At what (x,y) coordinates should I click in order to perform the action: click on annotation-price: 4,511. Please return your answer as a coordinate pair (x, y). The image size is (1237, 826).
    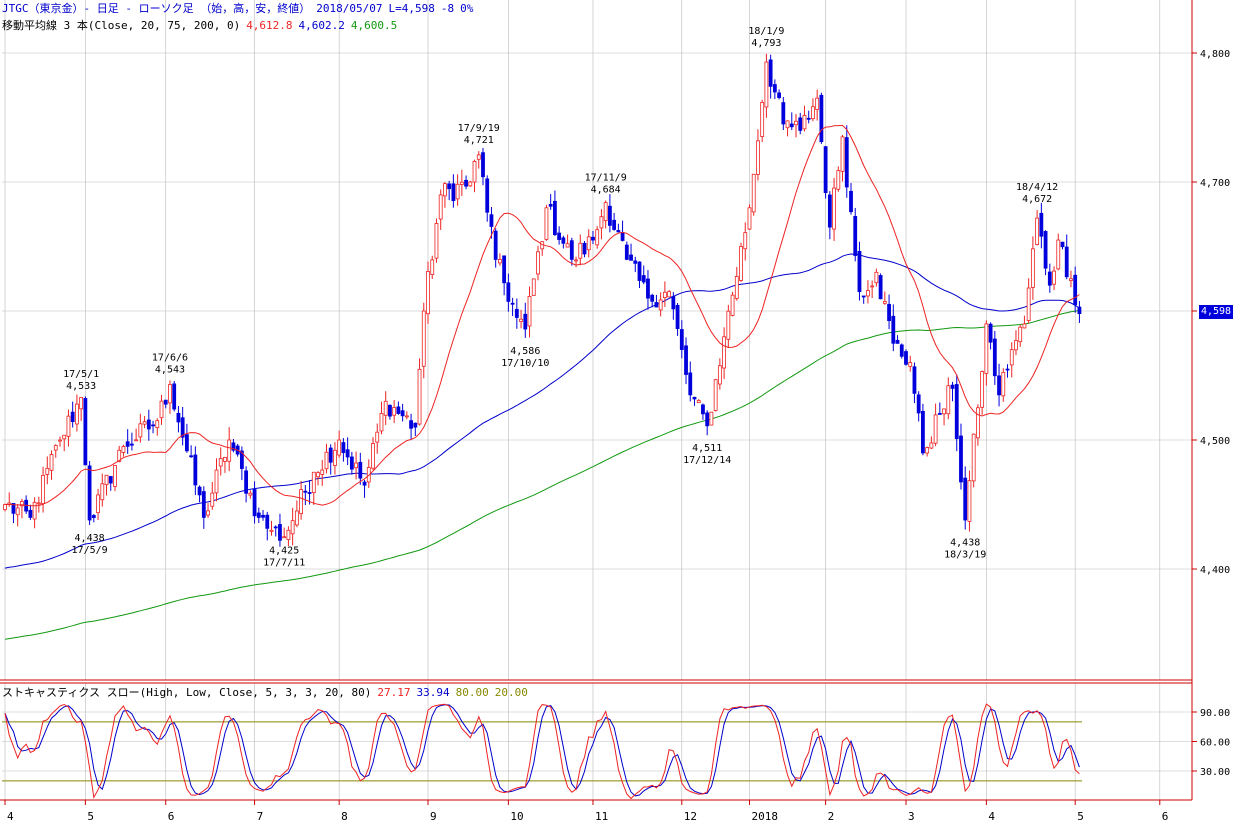
    Looking at the image, I should click on (707, 448).